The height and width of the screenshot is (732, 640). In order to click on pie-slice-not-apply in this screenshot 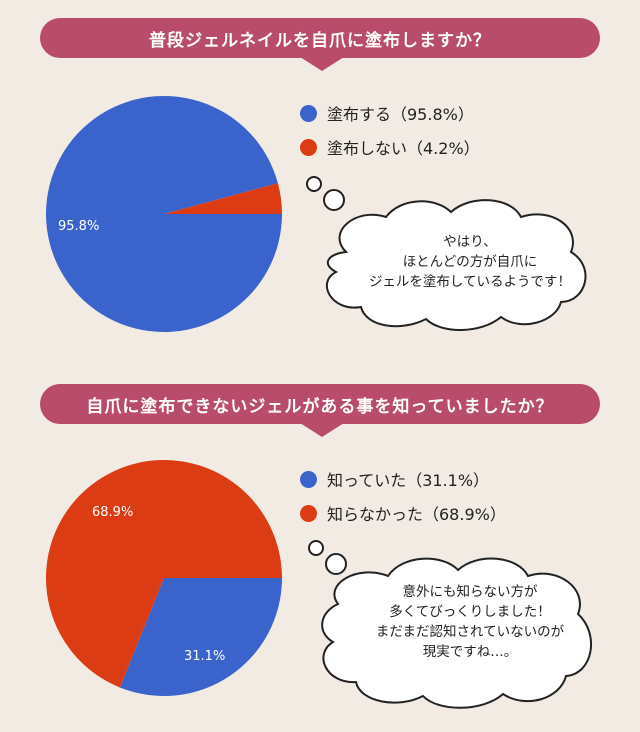, I will do `click(223, 198)`.